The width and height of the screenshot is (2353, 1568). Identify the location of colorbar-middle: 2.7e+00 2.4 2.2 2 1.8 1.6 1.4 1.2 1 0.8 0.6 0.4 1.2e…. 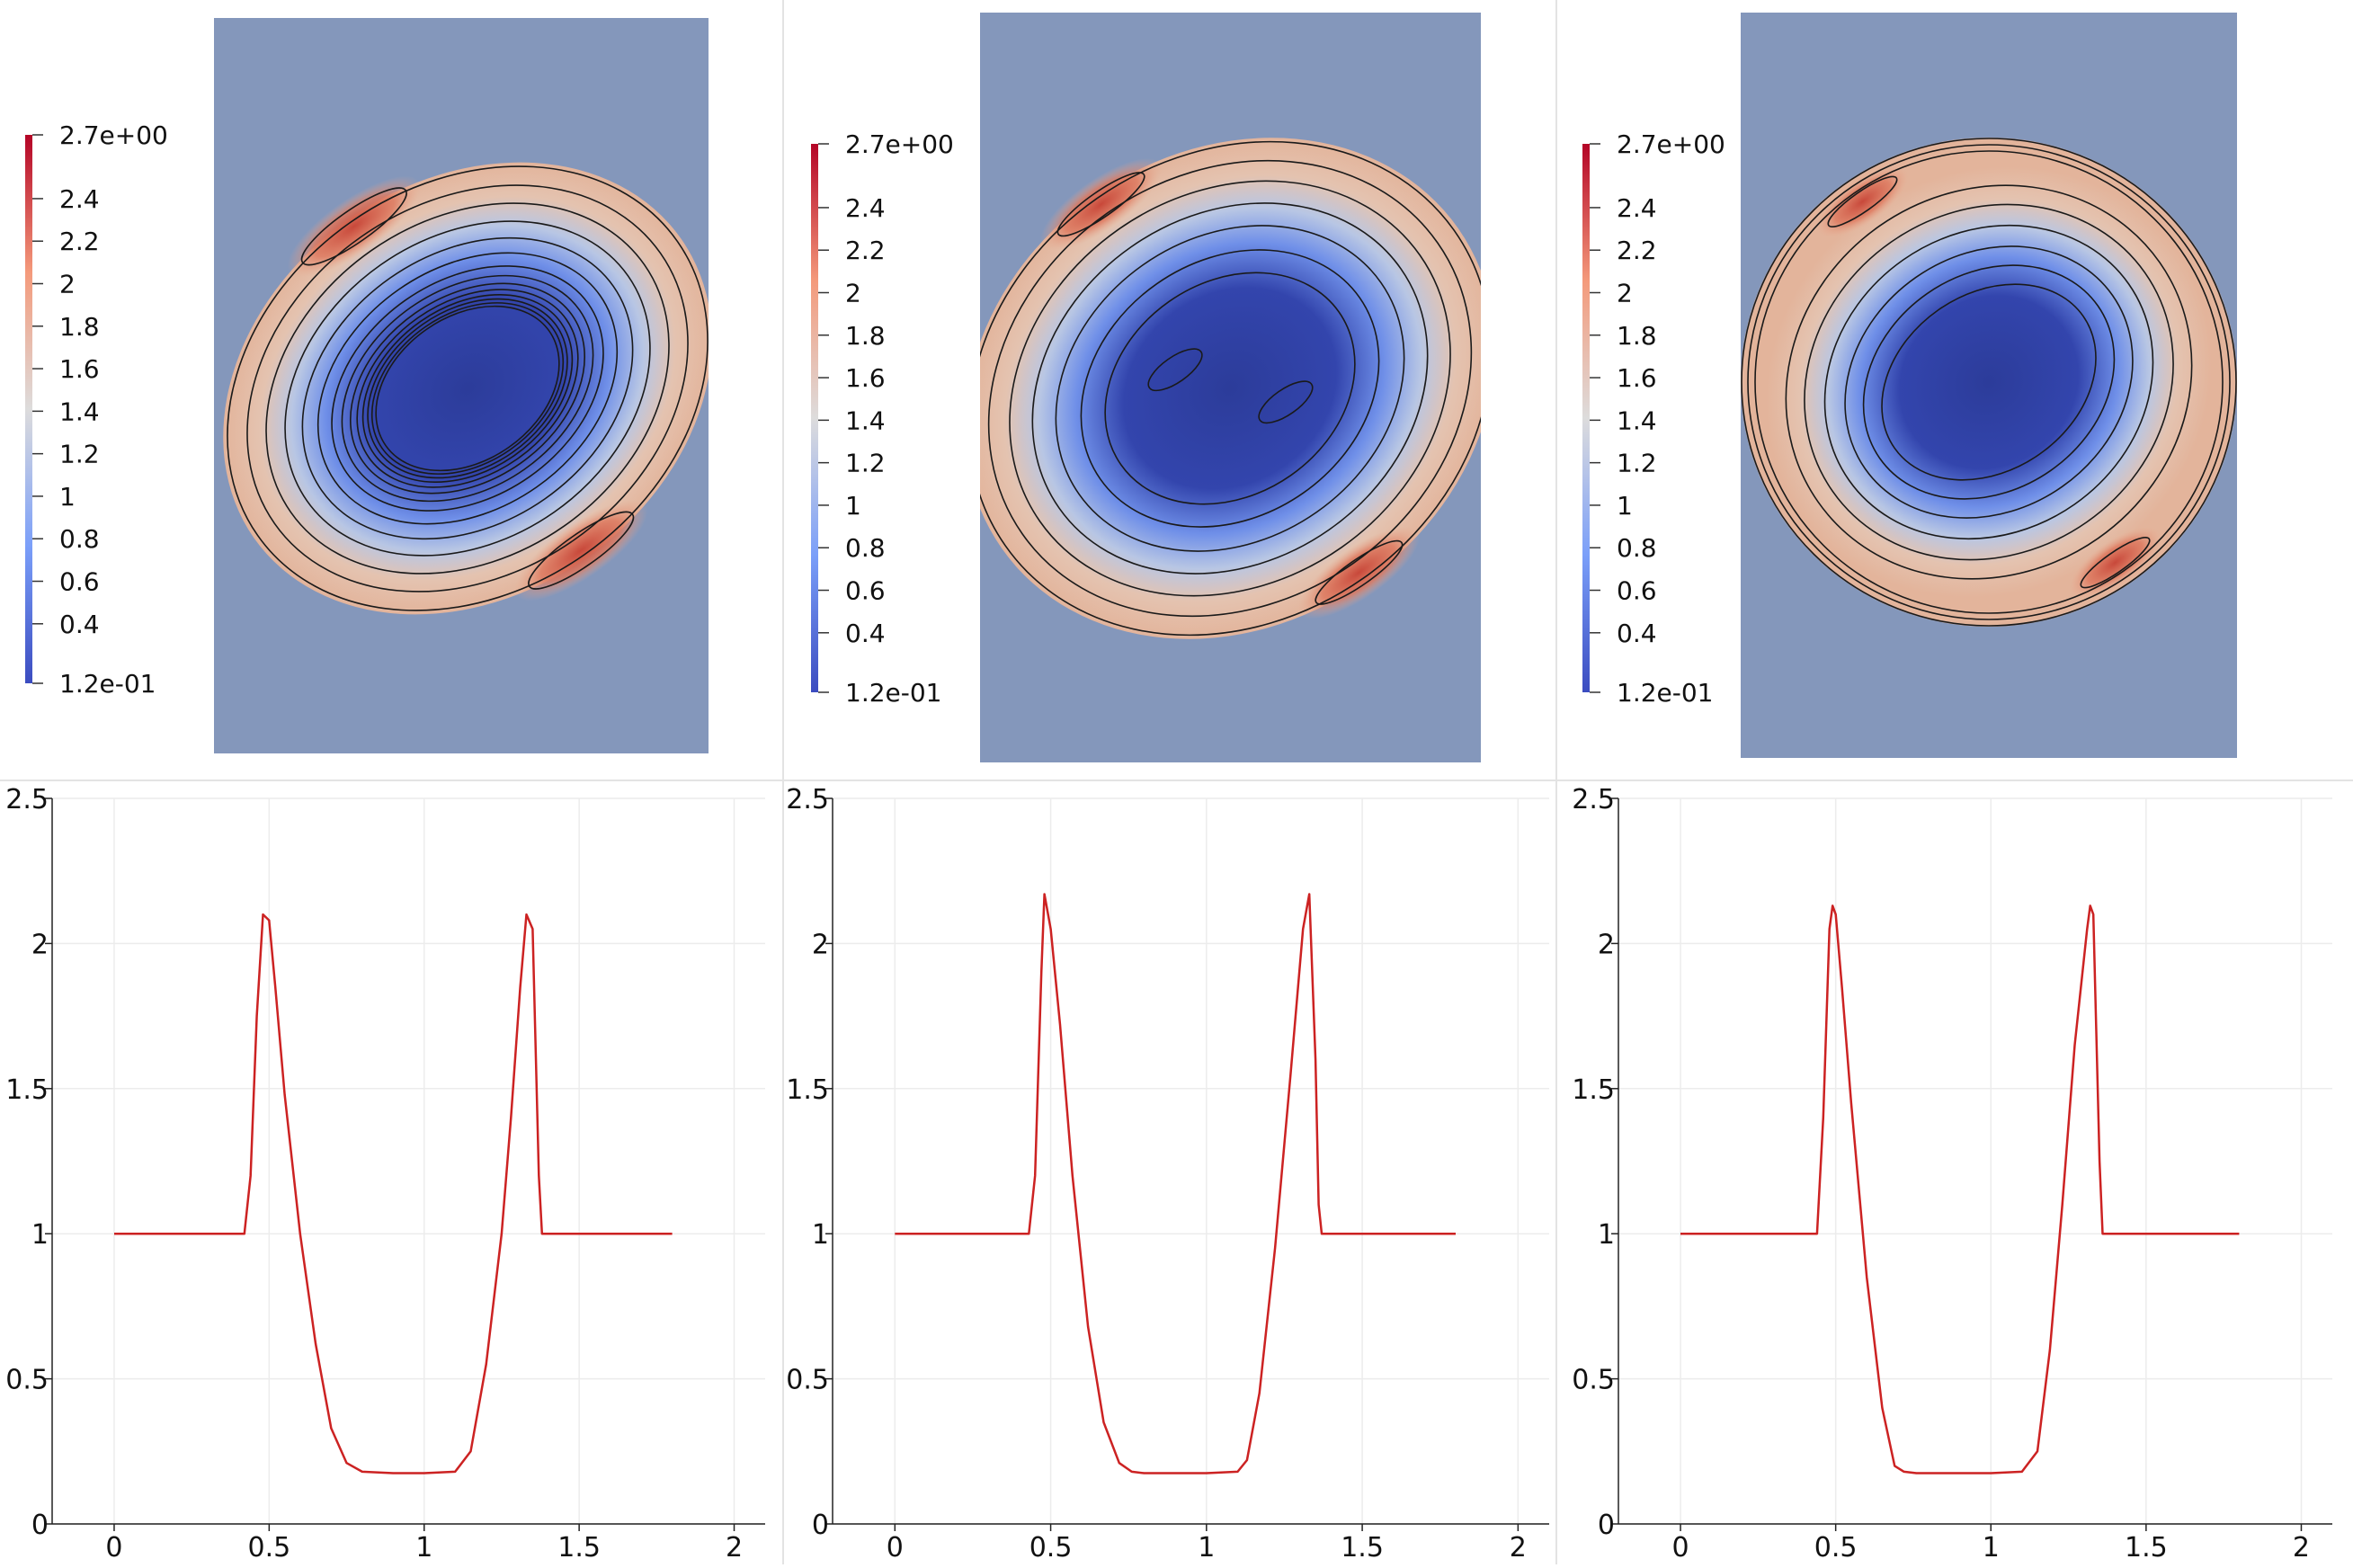
(883, 419).